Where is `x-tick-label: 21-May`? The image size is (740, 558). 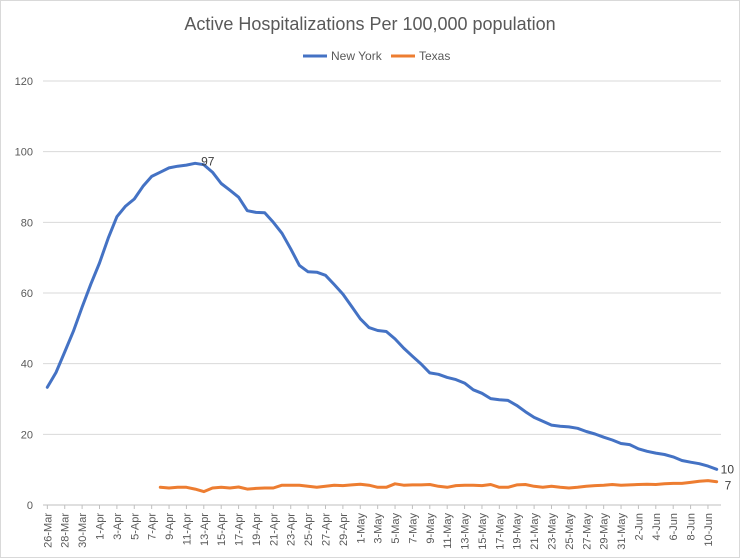
x-tick-label: 21-May is located at coordinates (535, 531).